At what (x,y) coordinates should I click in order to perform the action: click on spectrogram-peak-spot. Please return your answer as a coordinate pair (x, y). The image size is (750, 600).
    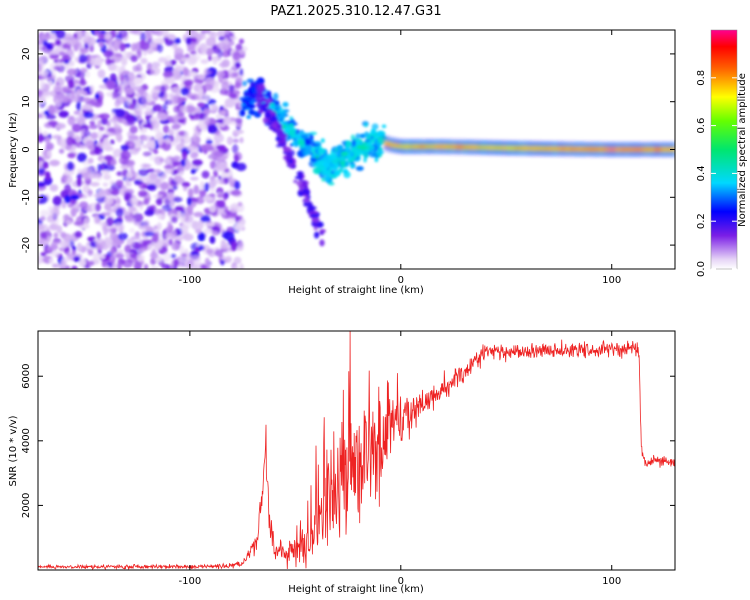
    Looking at the image, I should click on (460, 147).